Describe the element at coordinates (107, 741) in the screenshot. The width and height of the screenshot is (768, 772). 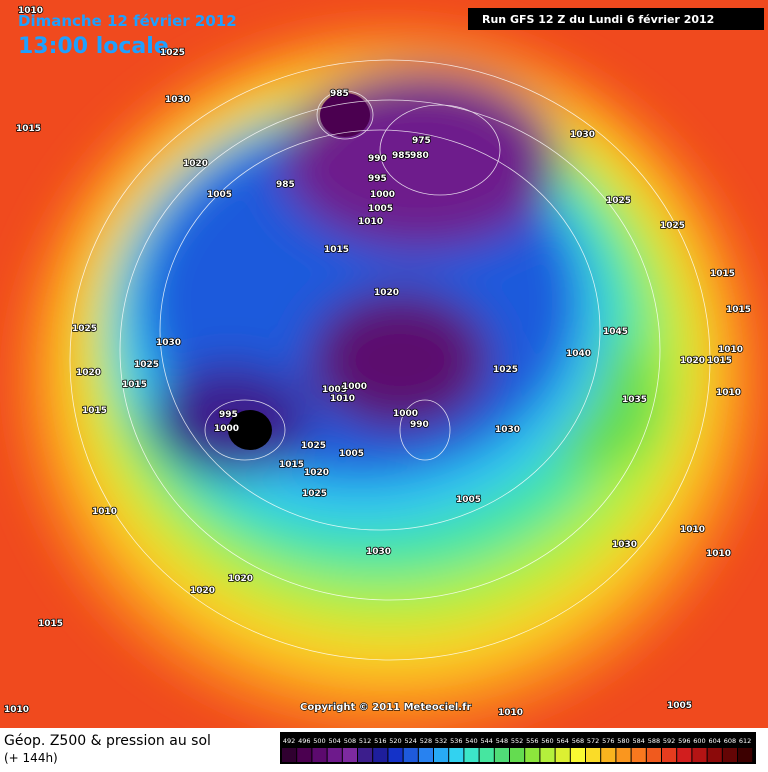
I see `footer-title: Géop. Z500 & pression au sol` at that location.